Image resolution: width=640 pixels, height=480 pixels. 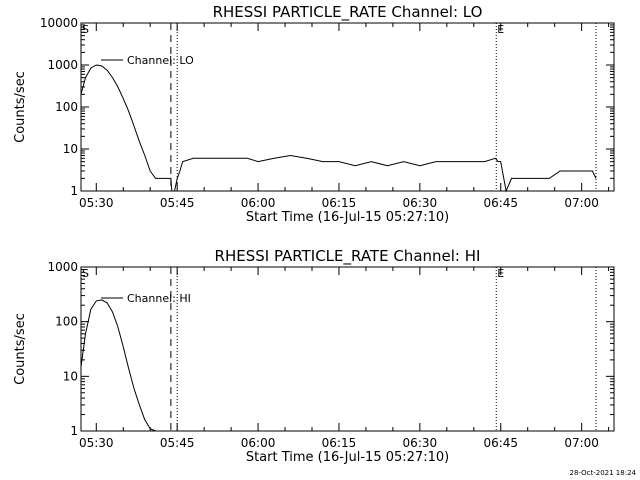 I want to click on chart1-x-tick-label: 06:45, so click(x=500, y=203).